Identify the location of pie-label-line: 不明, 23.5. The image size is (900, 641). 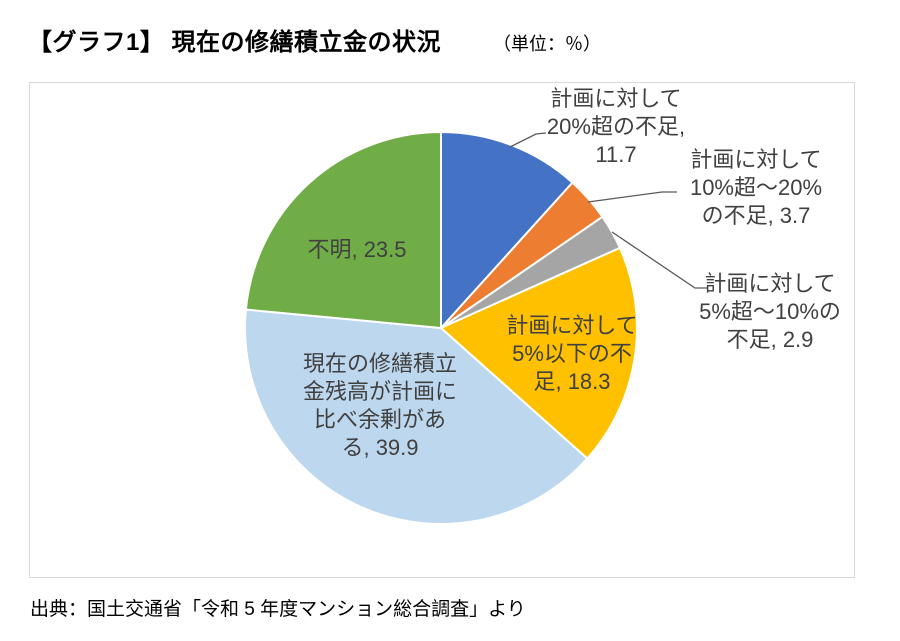
(357, 249).